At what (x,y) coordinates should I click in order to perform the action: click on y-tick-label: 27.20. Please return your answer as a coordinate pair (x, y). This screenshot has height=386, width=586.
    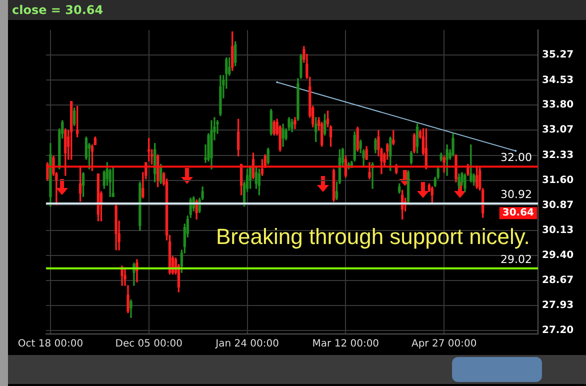
    Looking at the image, I should click on (558, 330).